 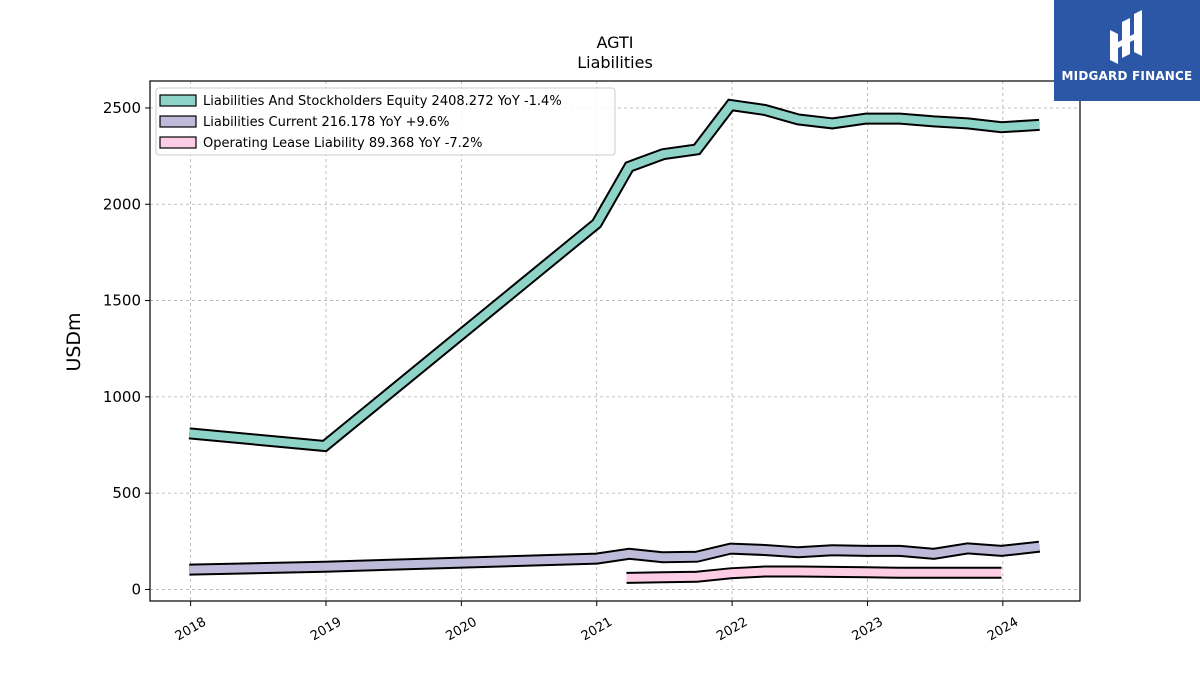 I want to click on x-tick-label: 2020, so click(x=462, y=630).